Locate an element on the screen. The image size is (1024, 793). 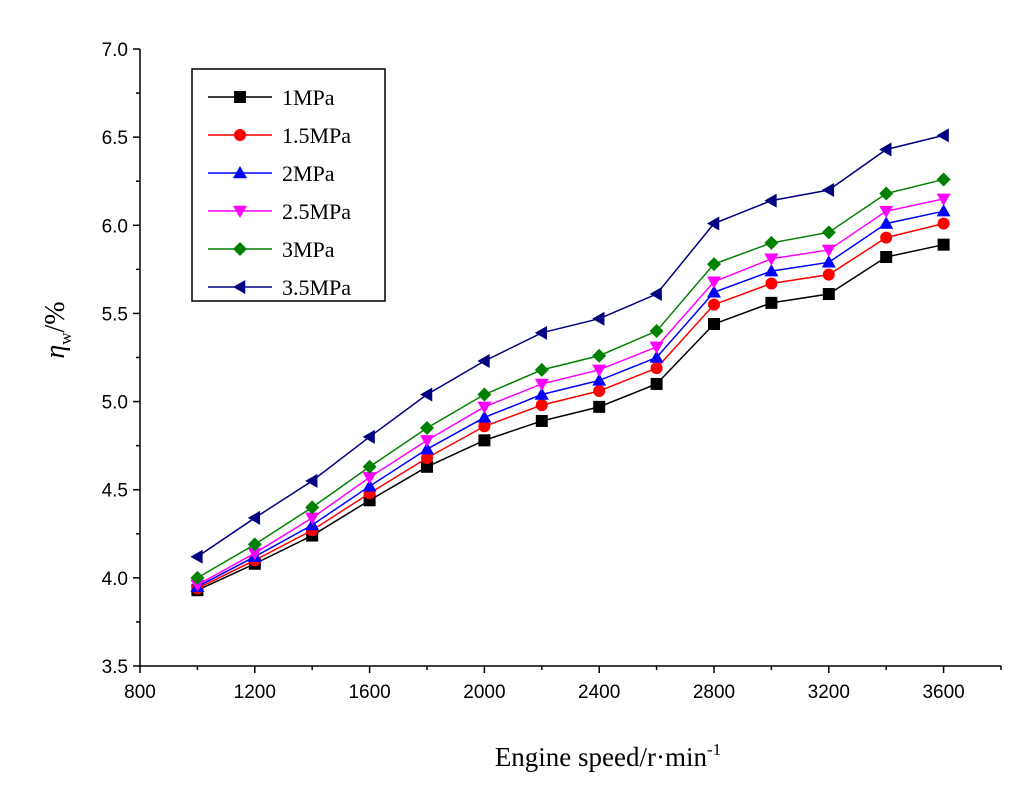
x-tick-label: 2400 is located at coordinates (599, 692).